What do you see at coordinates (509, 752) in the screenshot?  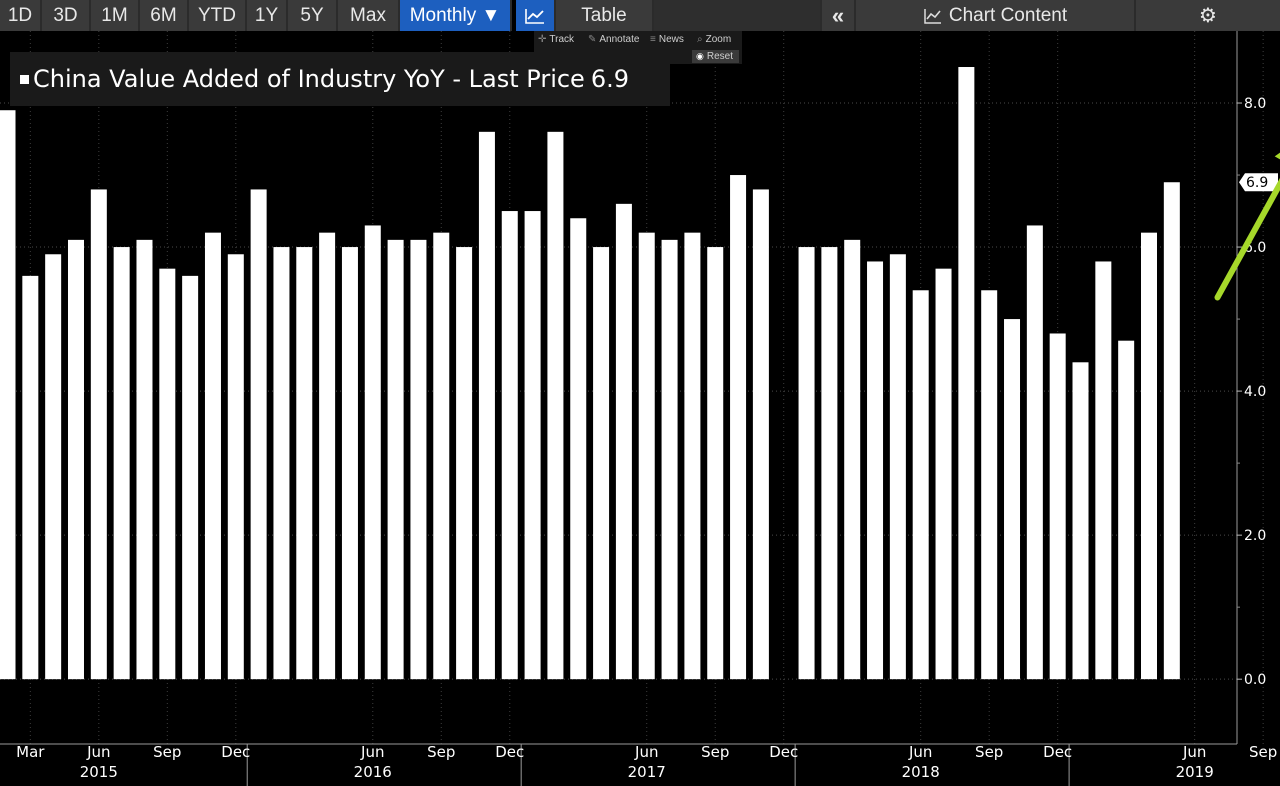 I see `x-tick-label-6: Dec` at bounding box center [509, 752].